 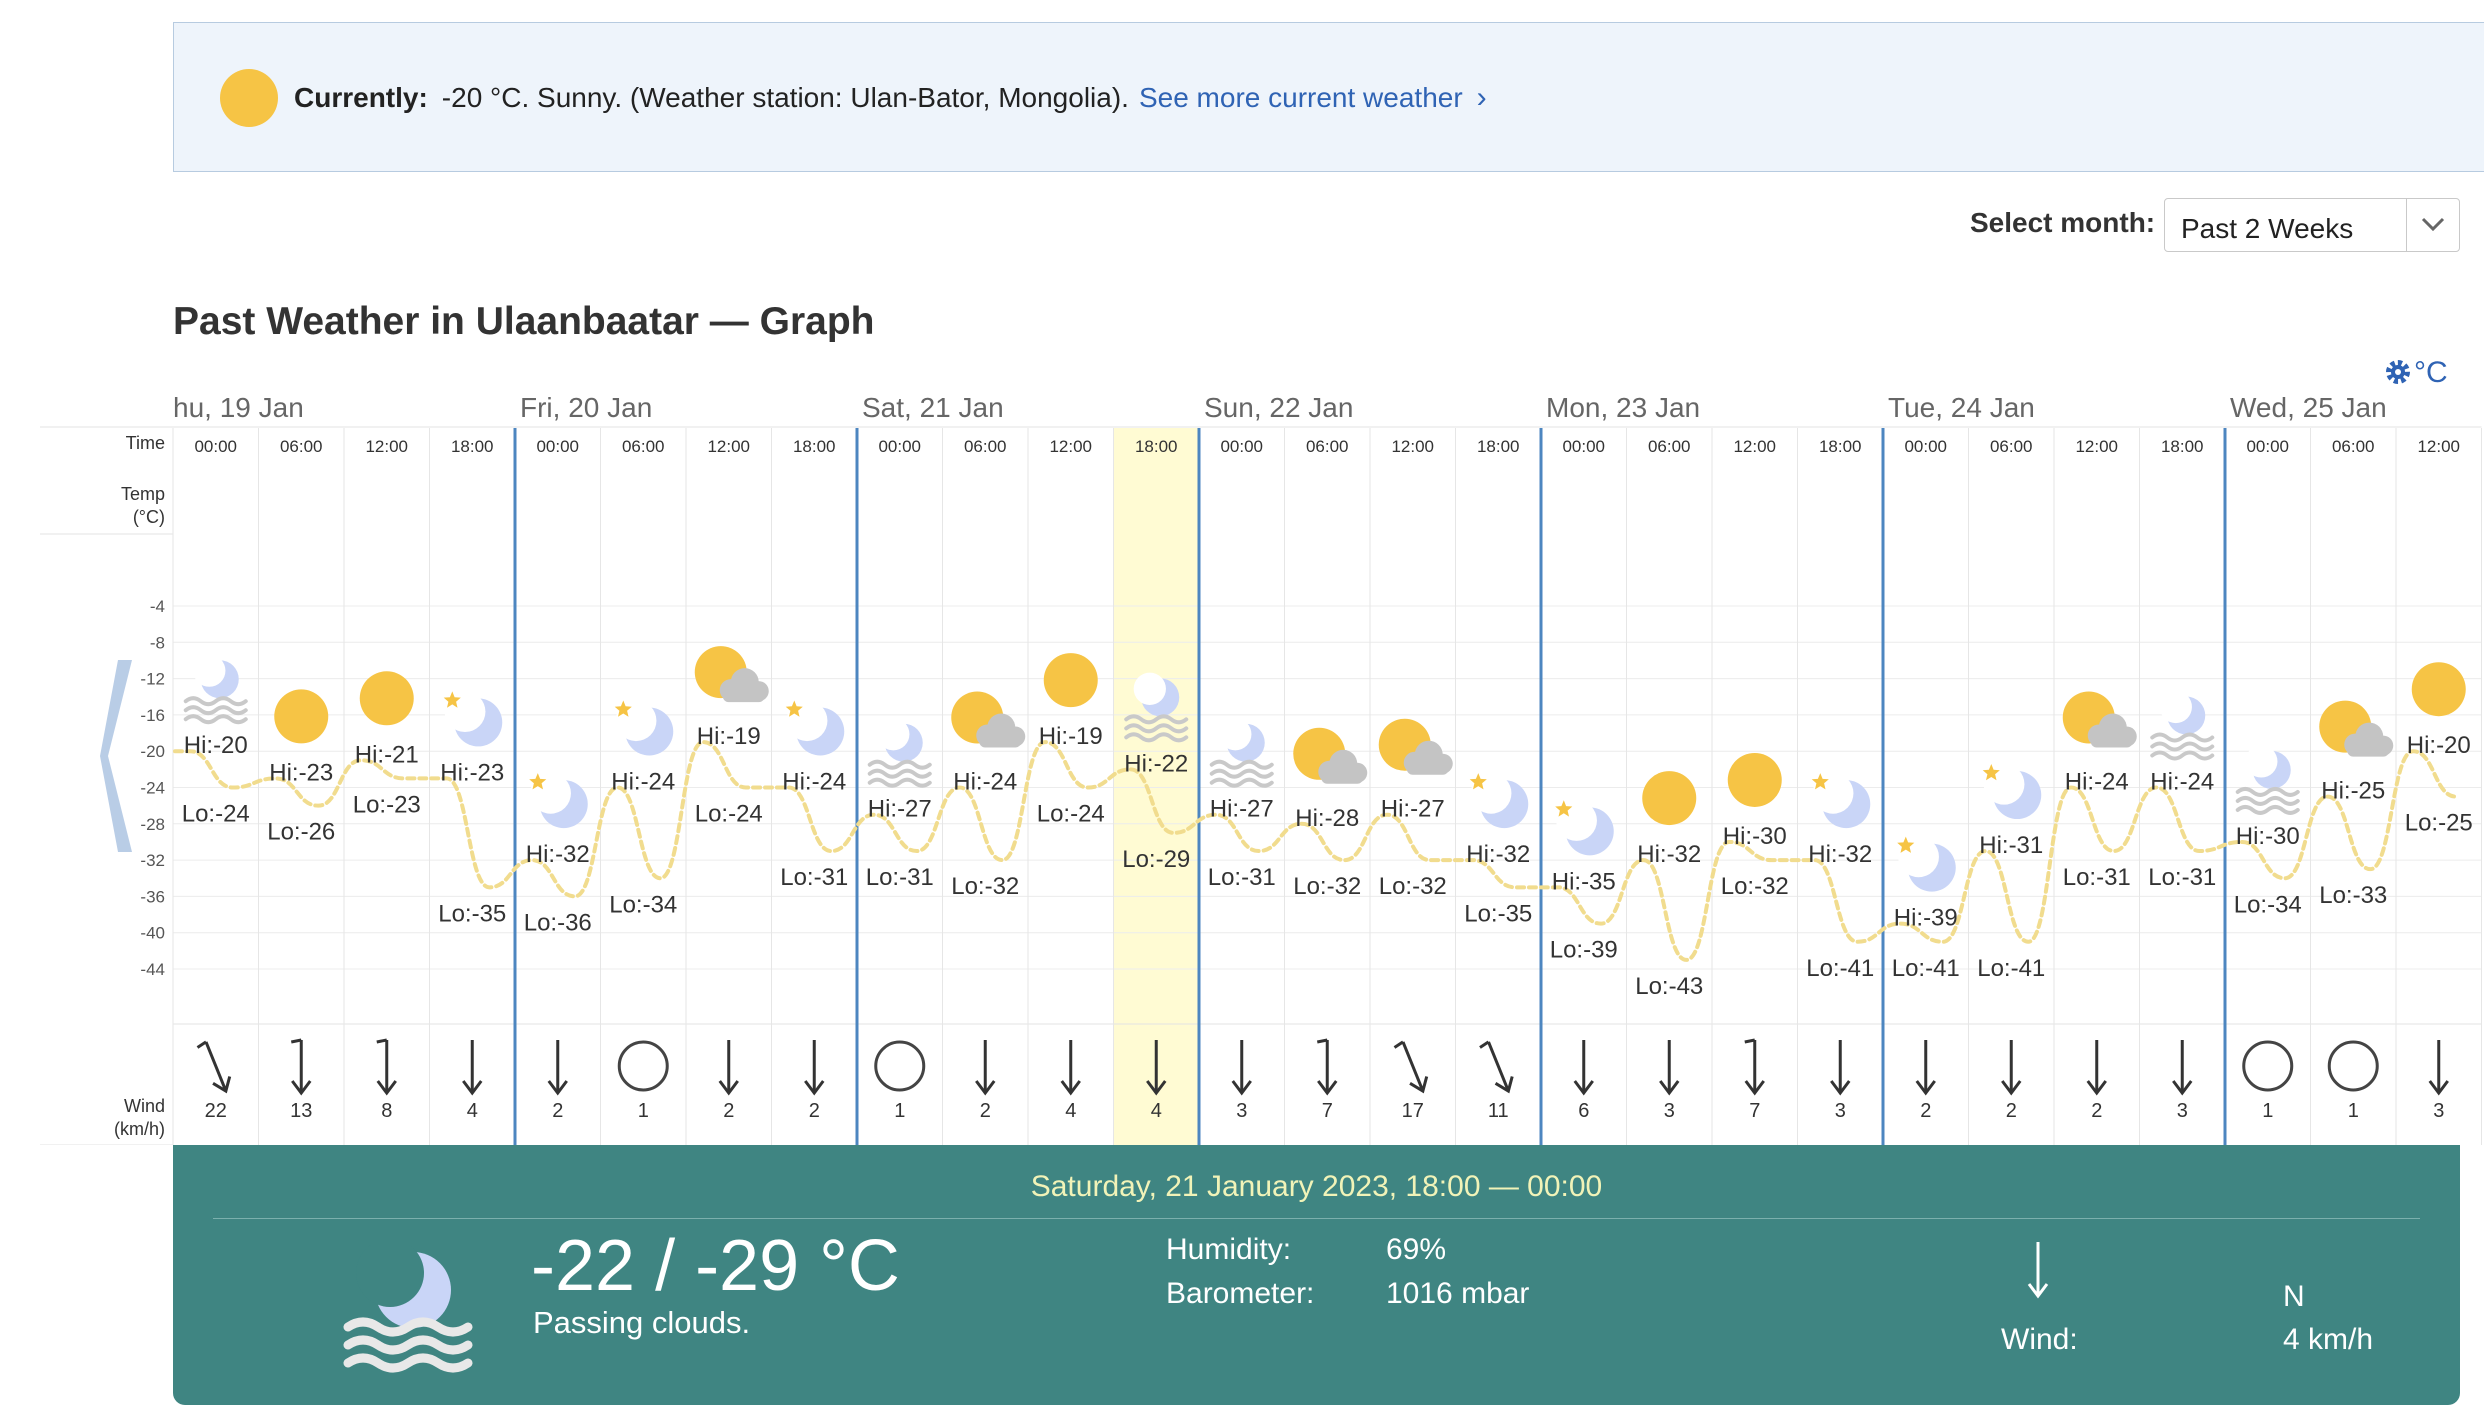 What do you see at coordinates (2268, 1066) in the screenshot?
I see `calm-wind-icon` at bounding box center [2268, 1066].